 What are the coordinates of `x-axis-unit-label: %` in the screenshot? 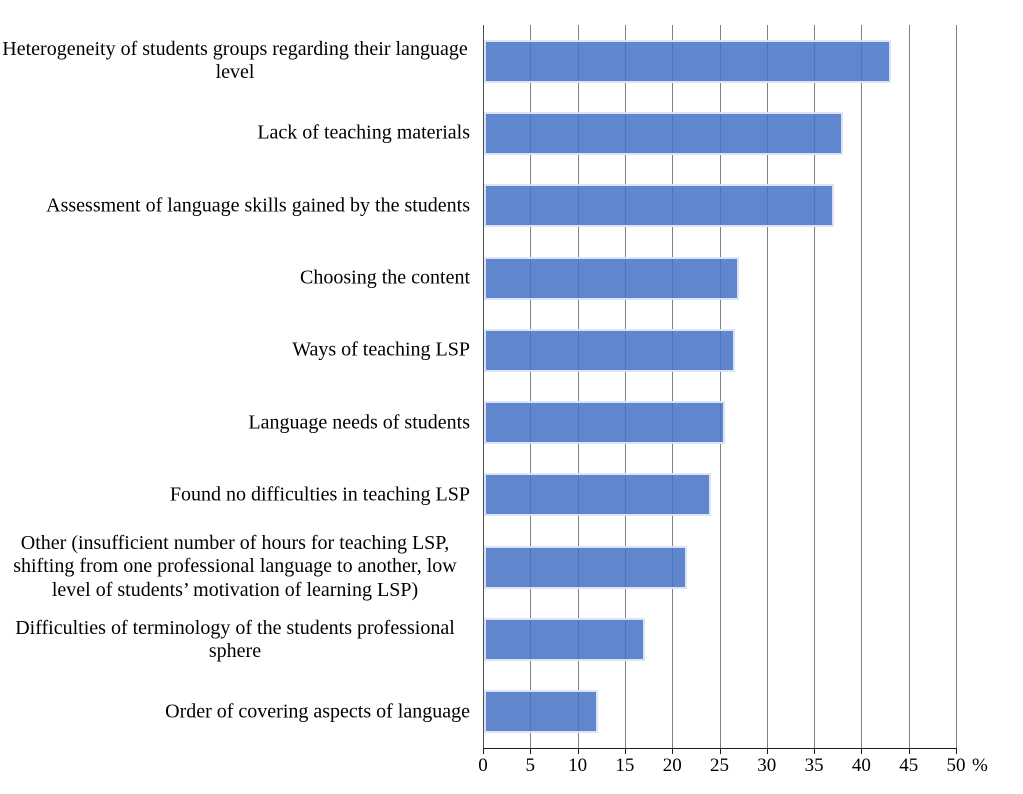 It's located at (980, 765).